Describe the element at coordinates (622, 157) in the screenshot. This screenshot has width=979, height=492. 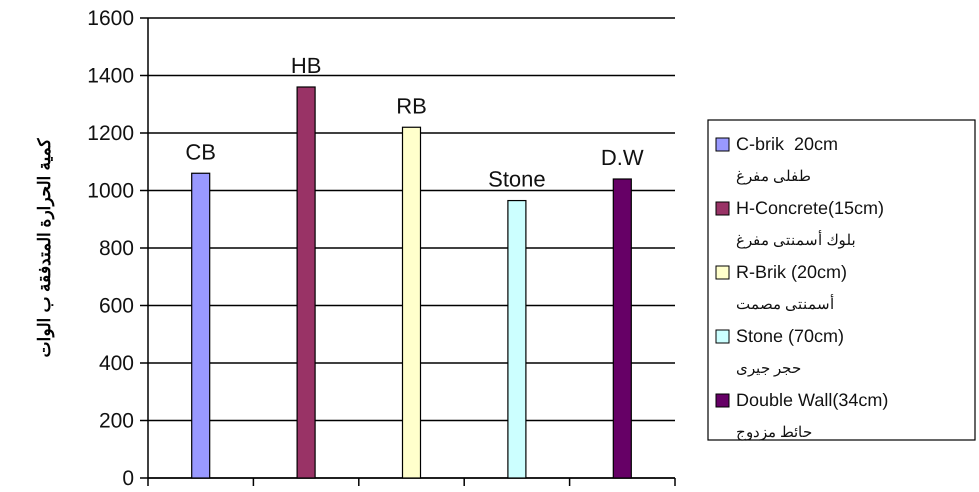
I see `annotation: D.W` at that location.